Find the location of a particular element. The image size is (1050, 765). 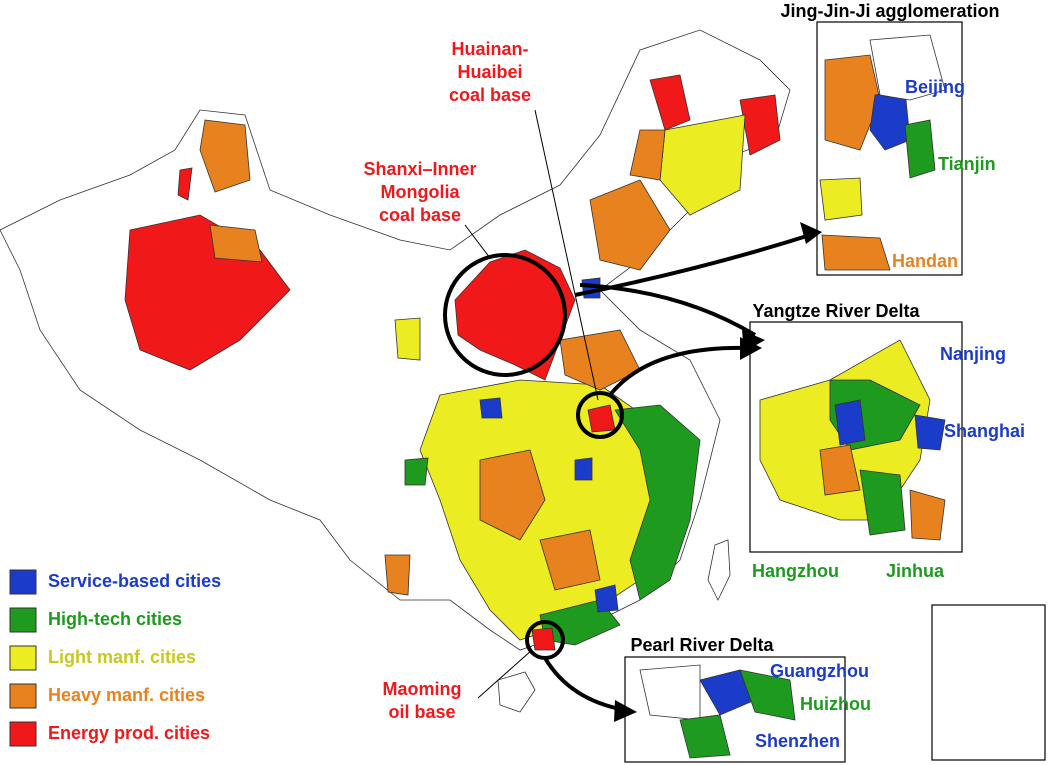

inset-title: Pearl River Delta is located at coordinates (702, 645).